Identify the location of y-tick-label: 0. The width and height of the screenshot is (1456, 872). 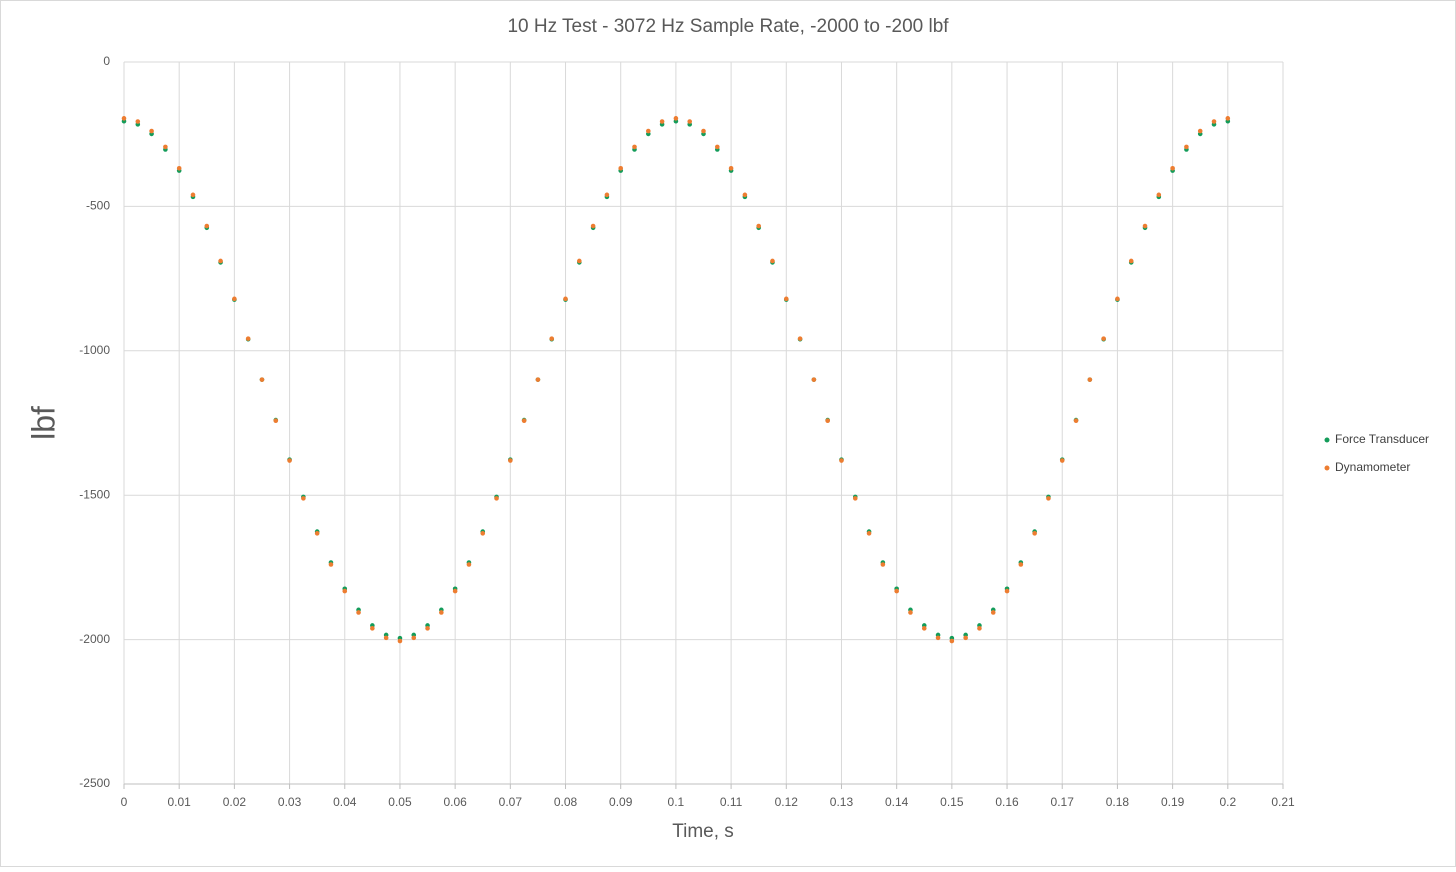
(106, 61).